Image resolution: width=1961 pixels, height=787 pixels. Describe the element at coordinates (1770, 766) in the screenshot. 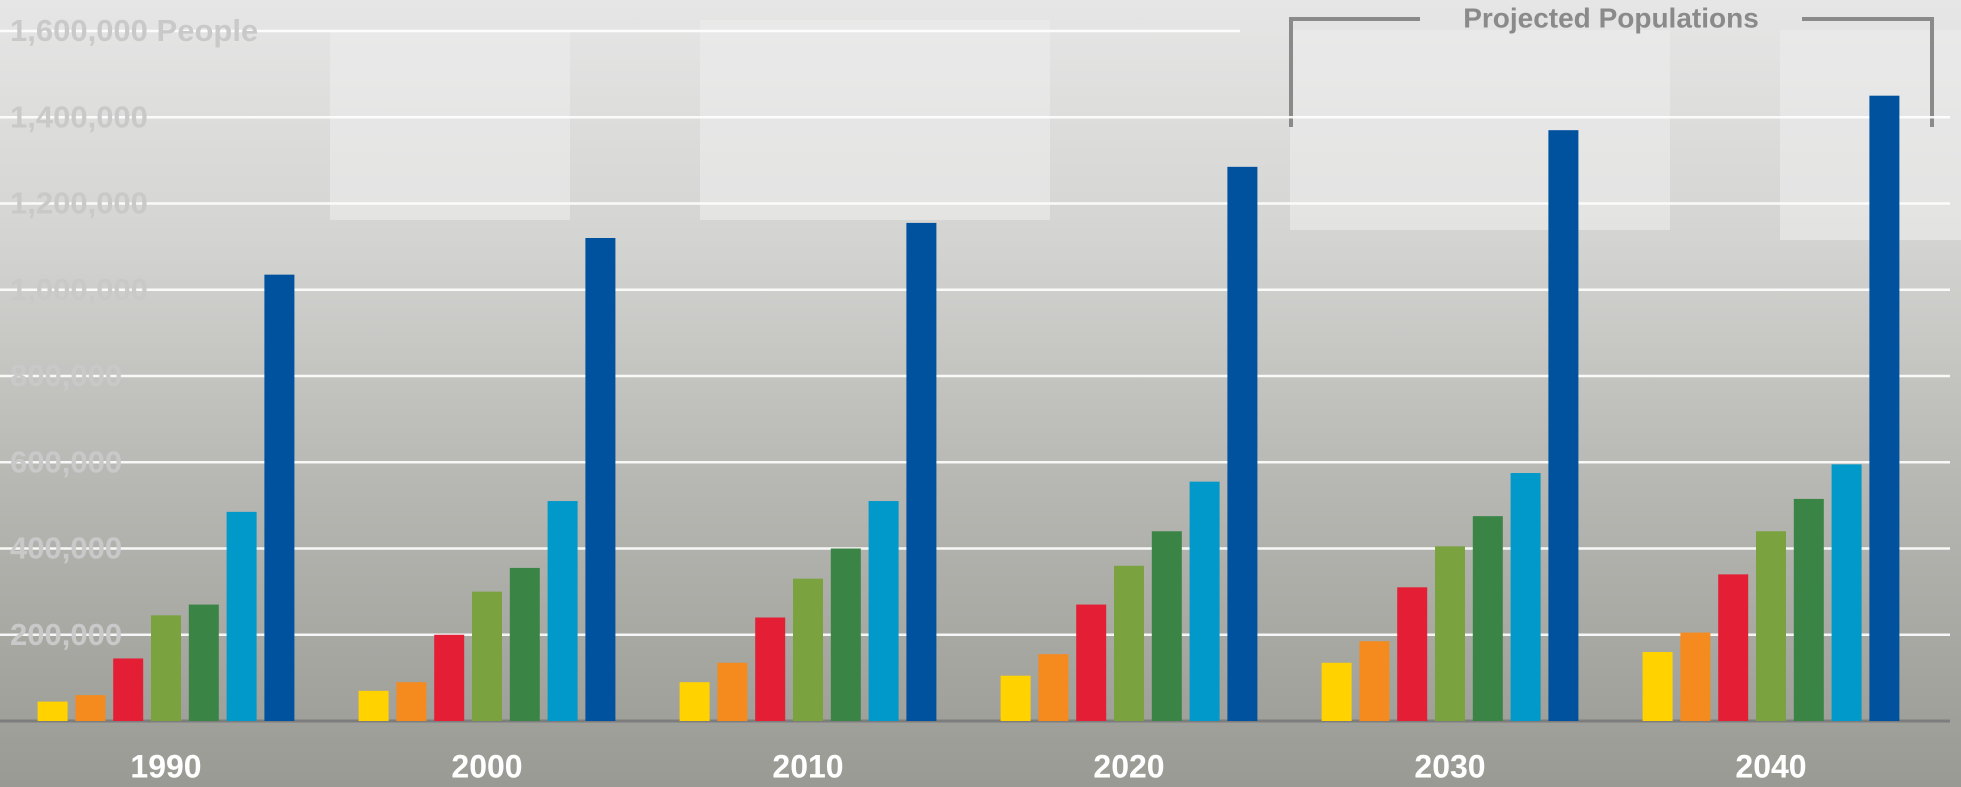

I see `x-tick-label: 2040` at that location.